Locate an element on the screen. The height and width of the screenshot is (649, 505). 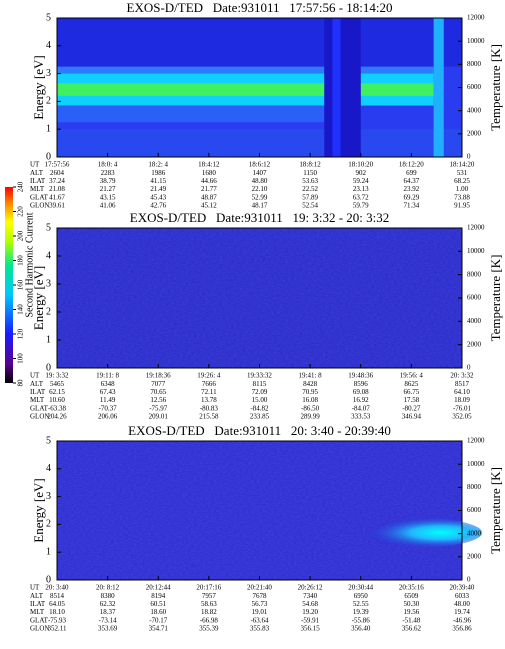
row-value: 531 is located at coordinates (462, 173).